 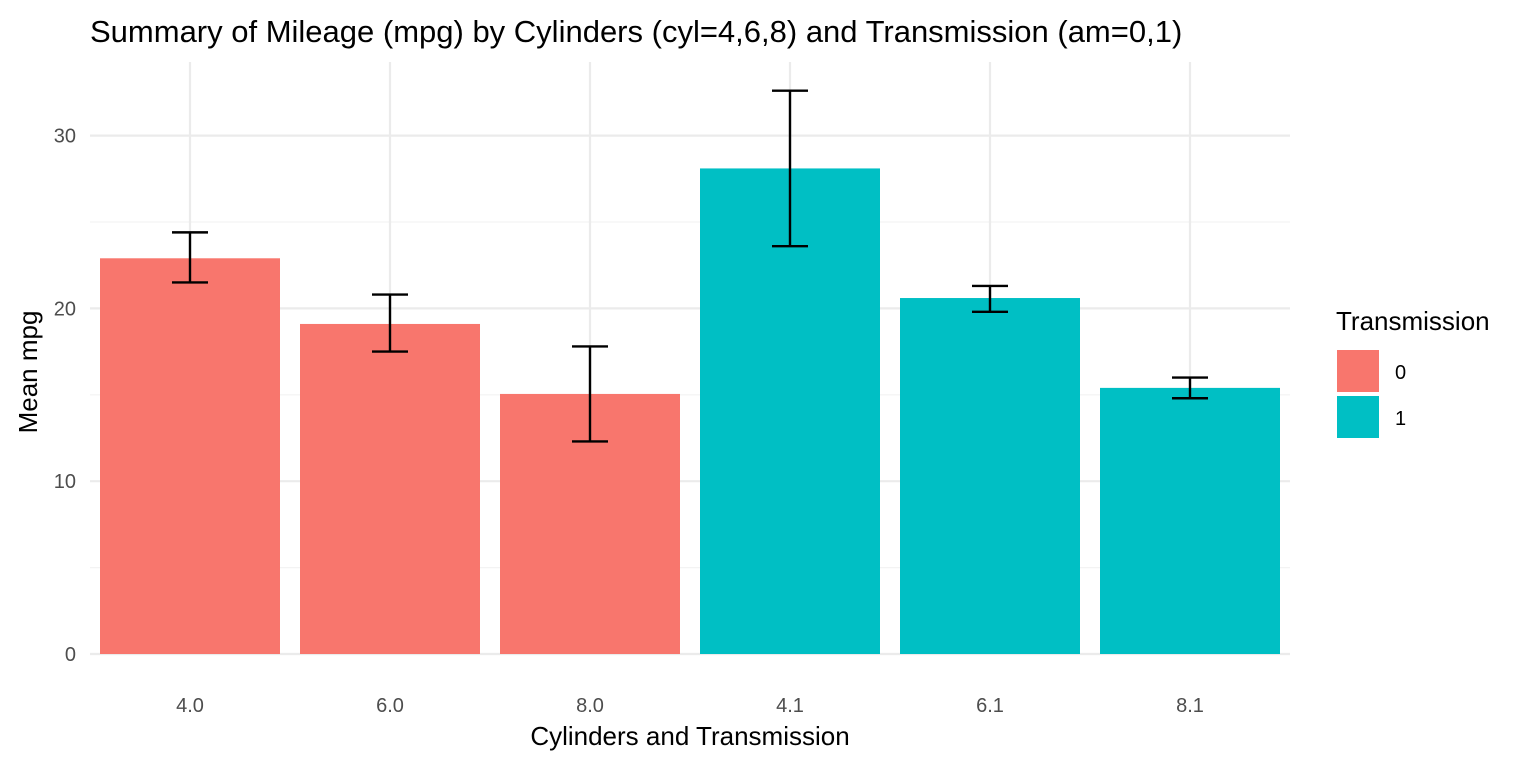 I want to click on bar-6.0, so click(x=390, y=488).